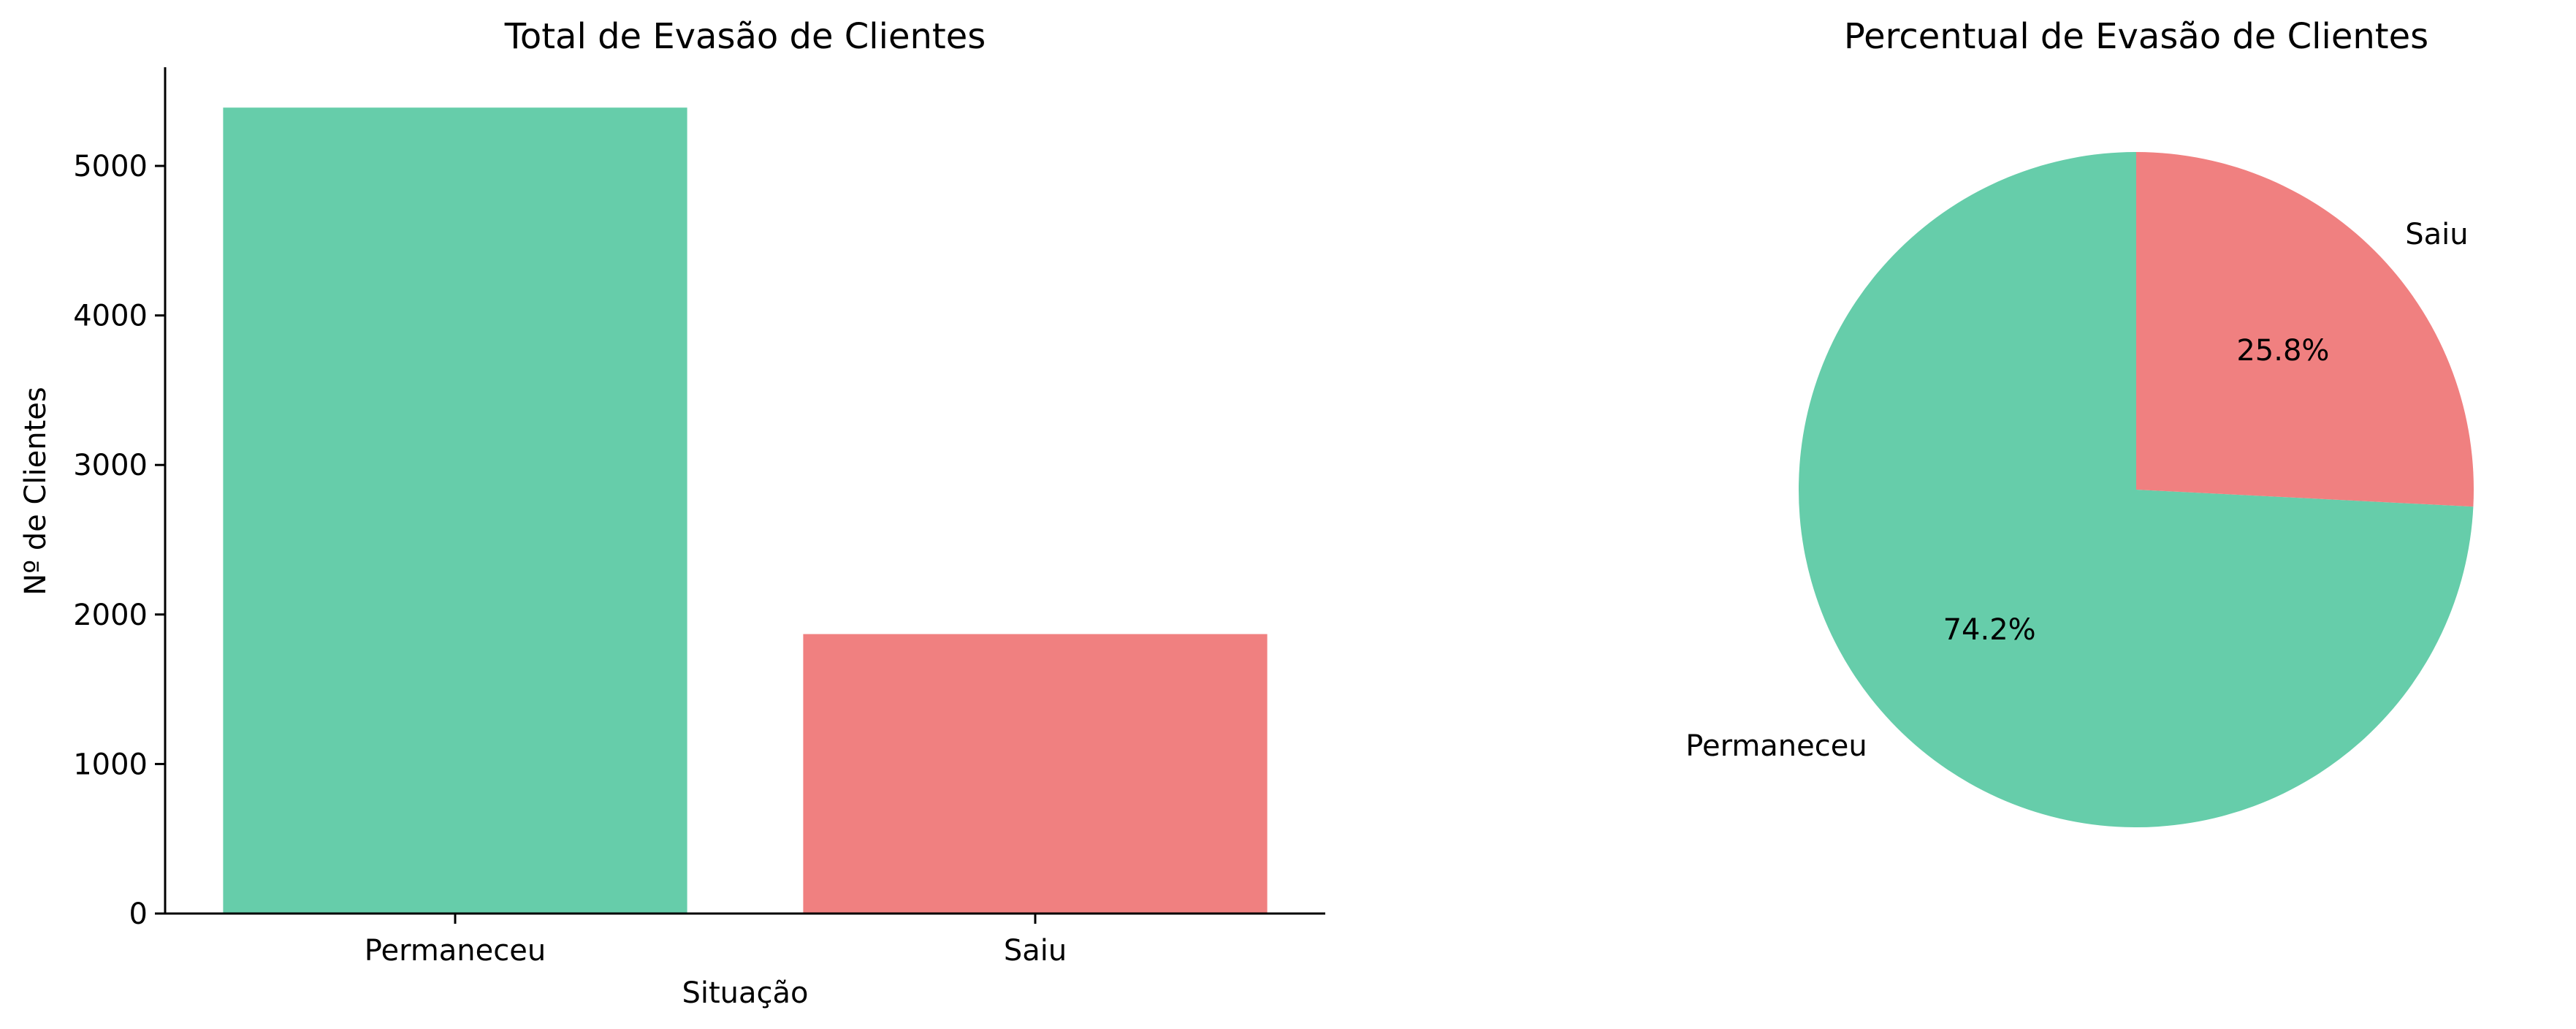  What do you see at coordinates (1776, 746) in the screenshot?
I see `pie-label-permaneceu: Permaneceu` at bounding box center [1776, 746].